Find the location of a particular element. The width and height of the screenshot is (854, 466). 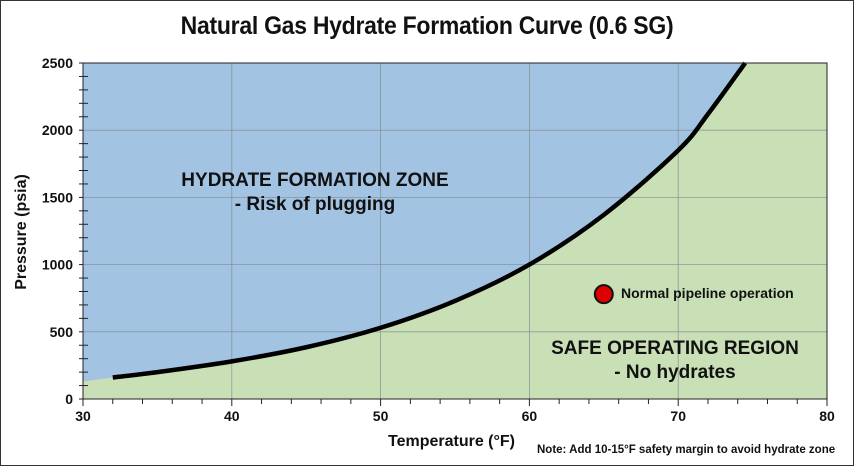

x-tick-label: 80 is located at coordinates (827, 416).